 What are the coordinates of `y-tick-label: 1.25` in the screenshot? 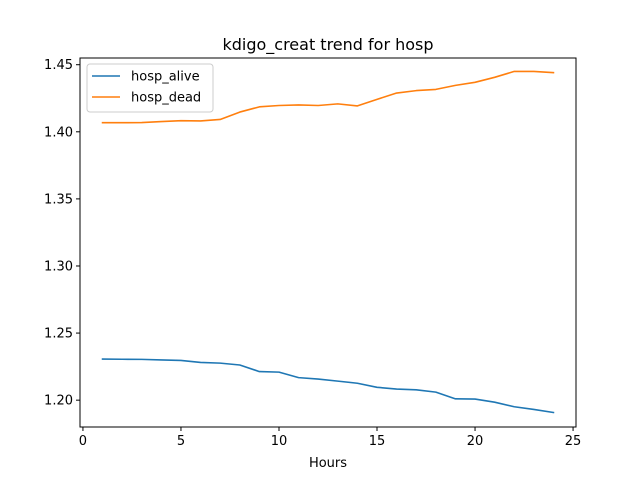 It's located at (58, 334).